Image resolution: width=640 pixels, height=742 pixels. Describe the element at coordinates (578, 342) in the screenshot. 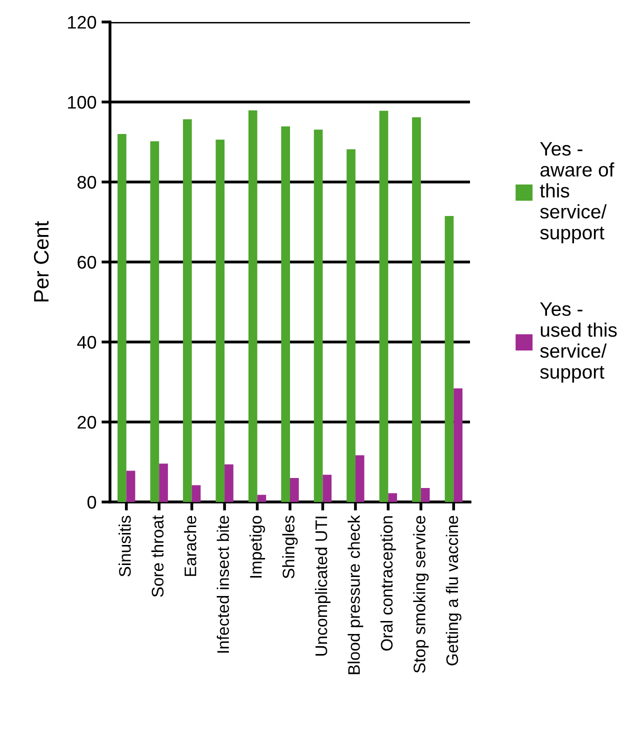

I see `legend-label: Yes - used this service/ support` at that location.